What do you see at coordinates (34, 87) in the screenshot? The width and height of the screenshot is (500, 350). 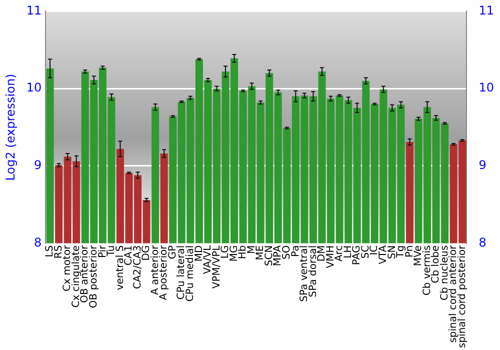 I see `y-tick-label: 10` at bounding box center [34, 87].